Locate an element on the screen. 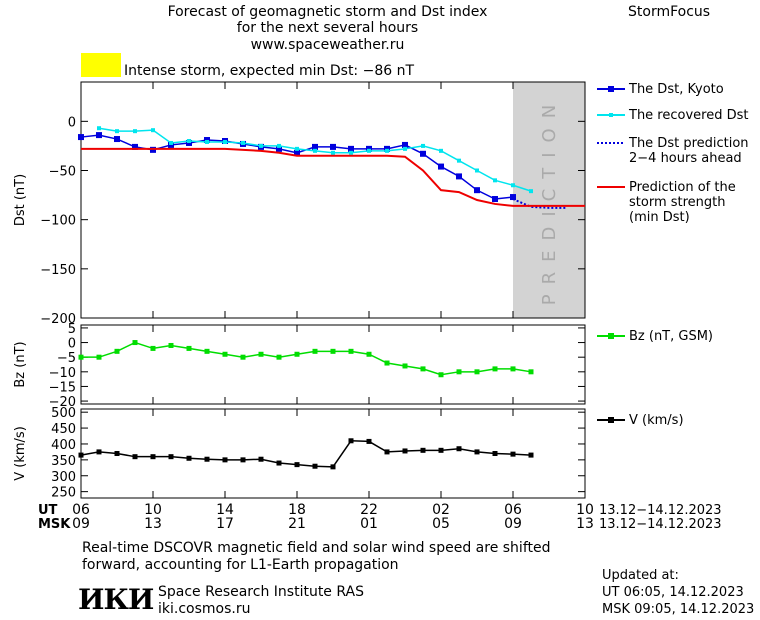  v-ytick-label: 250 is located at coordinates (63, 493).